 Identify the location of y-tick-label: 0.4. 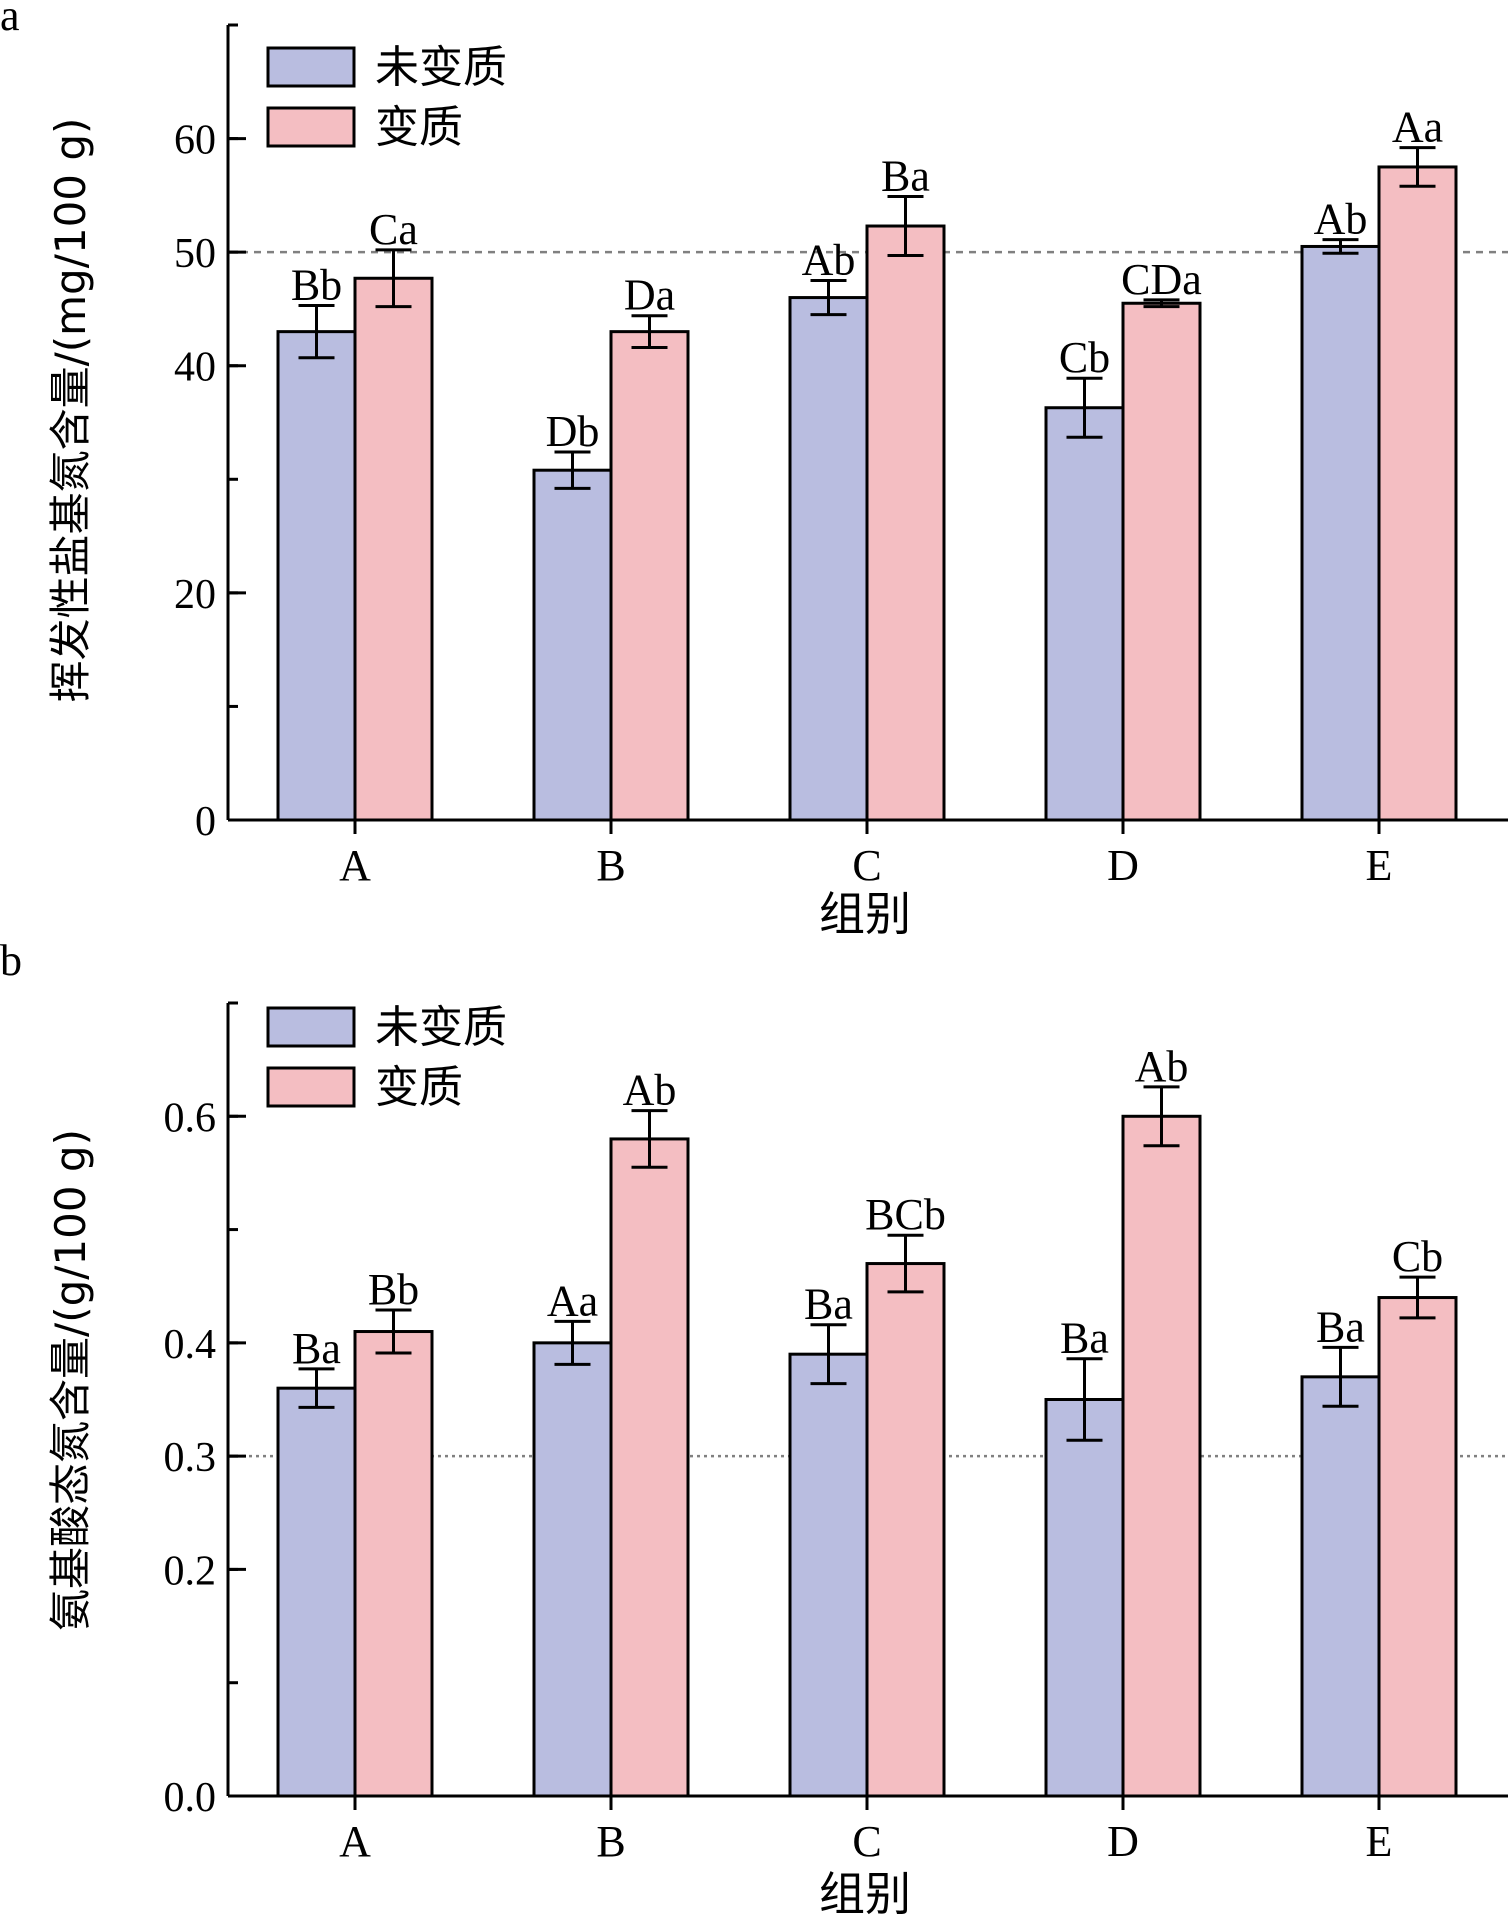
(190, 1345).